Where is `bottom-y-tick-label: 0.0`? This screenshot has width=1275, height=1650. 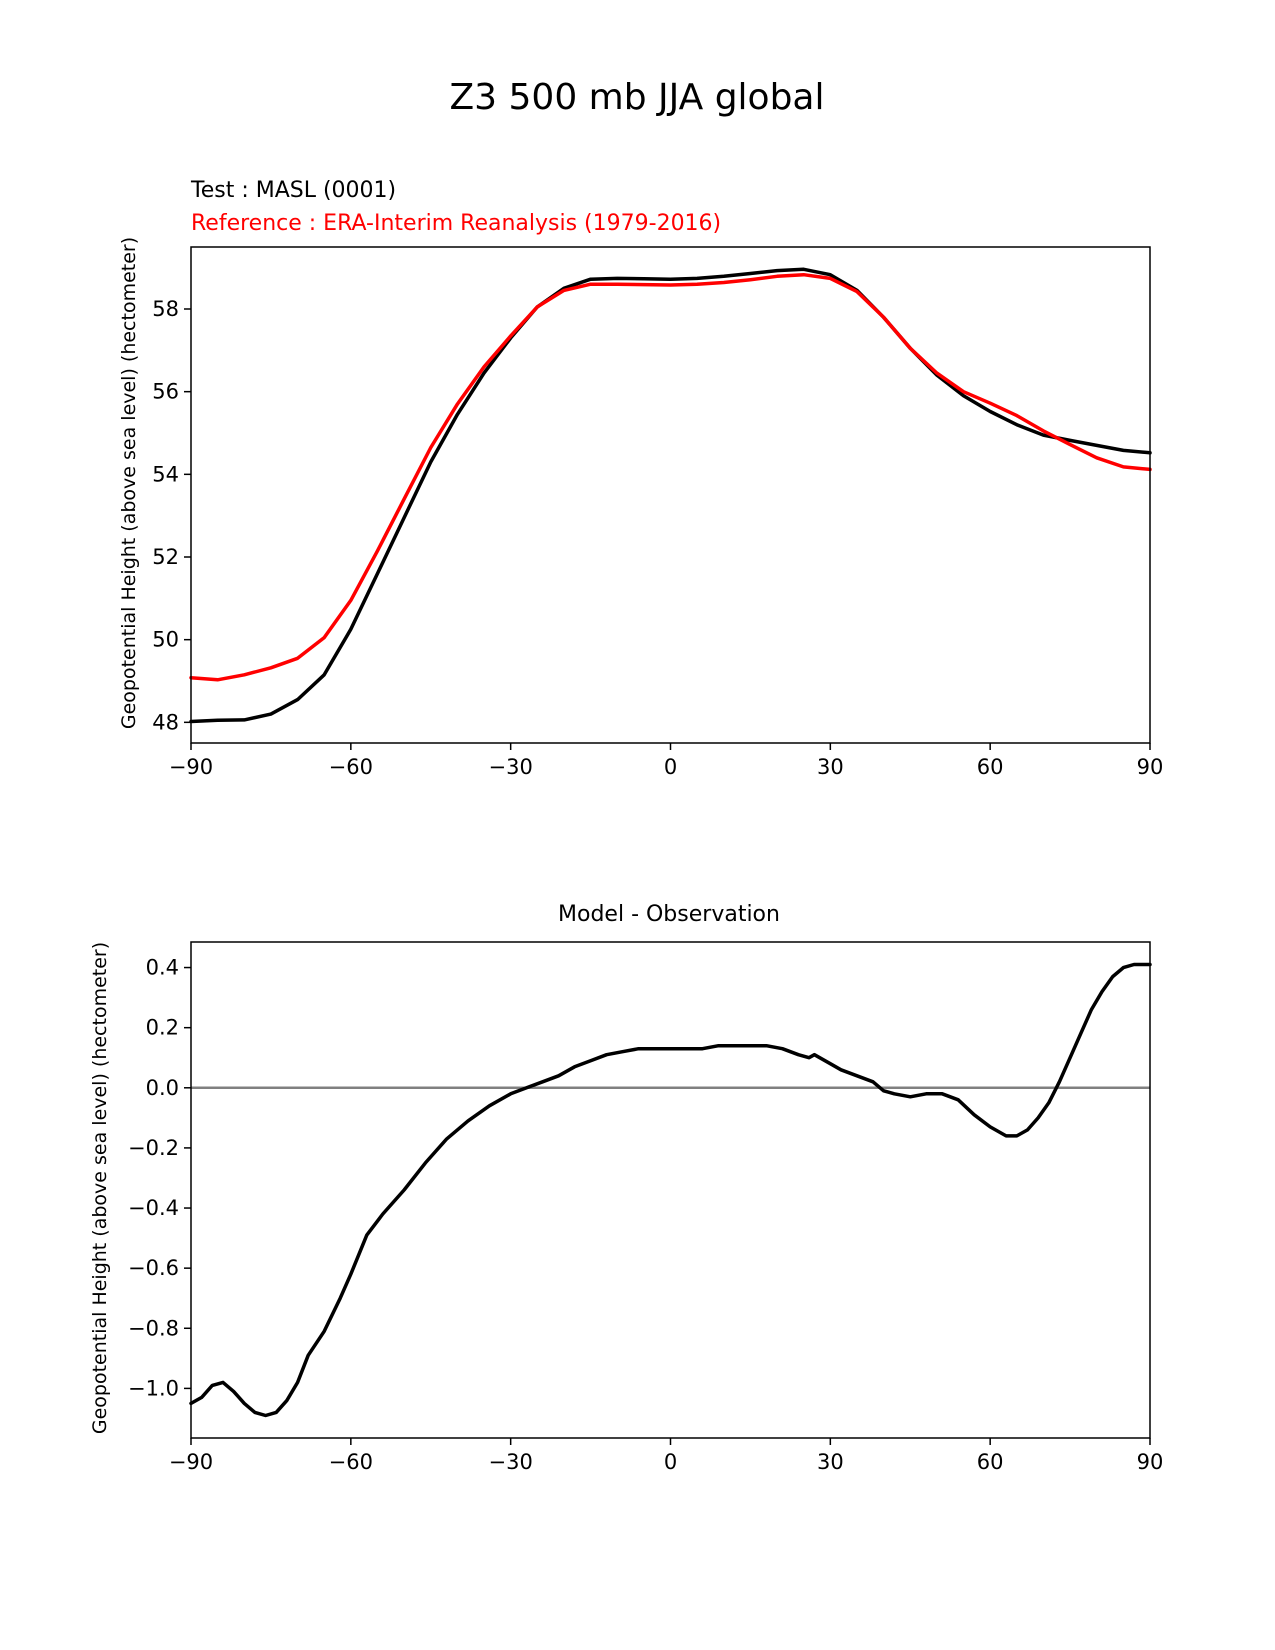 bottom-y-tick-label: 0.0 is located at coordinates (162, 1088).